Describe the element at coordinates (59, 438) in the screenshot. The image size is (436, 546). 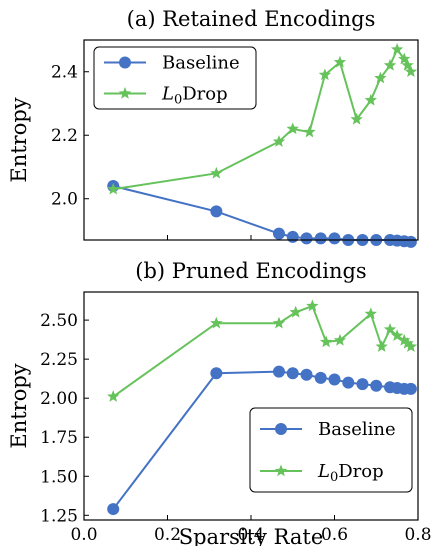
I see `y-tick-label: 1.75` at that location.